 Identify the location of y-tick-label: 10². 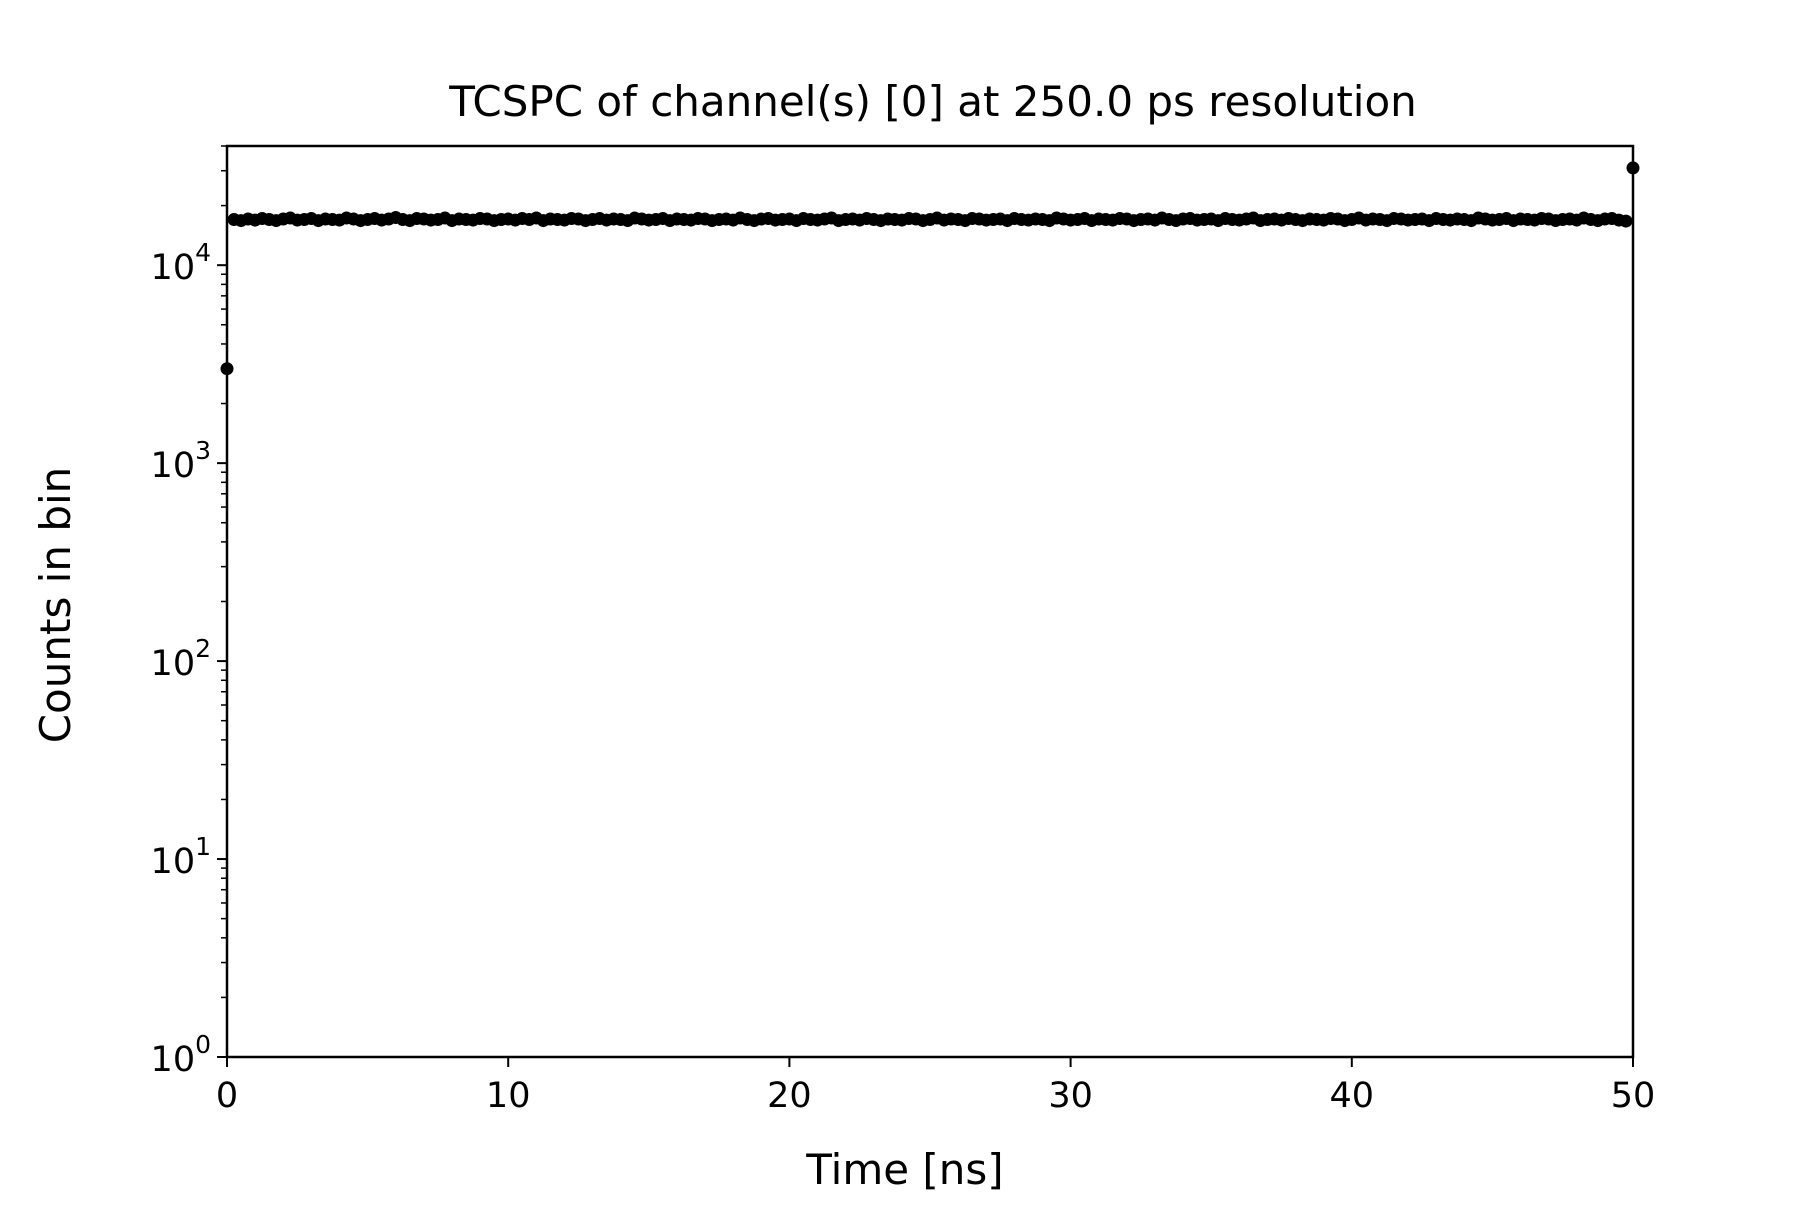
(181, 659).